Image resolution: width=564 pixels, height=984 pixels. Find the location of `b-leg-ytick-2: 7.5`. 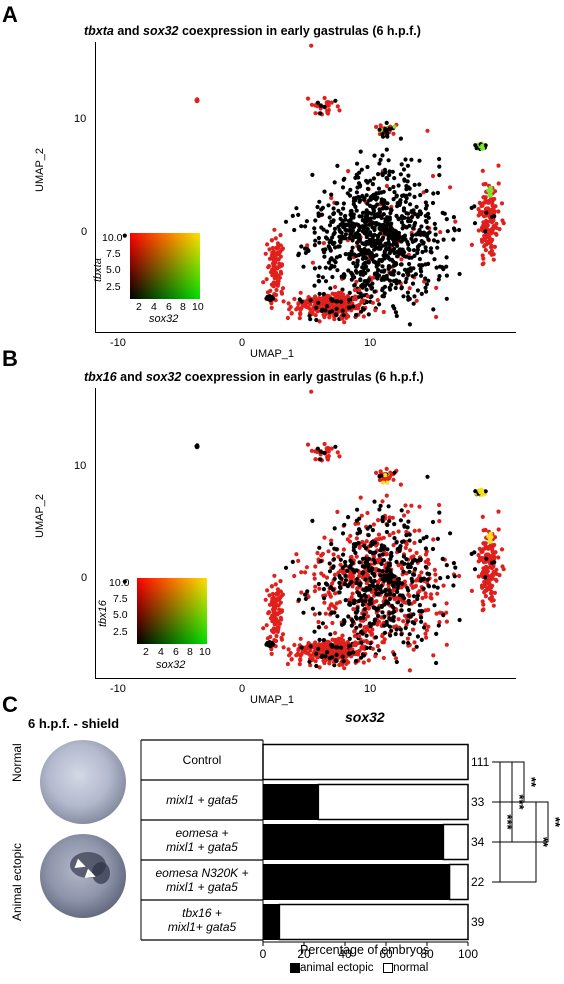

b-leg-ytick-2: 7.5 is located at coordinates (120, 599).